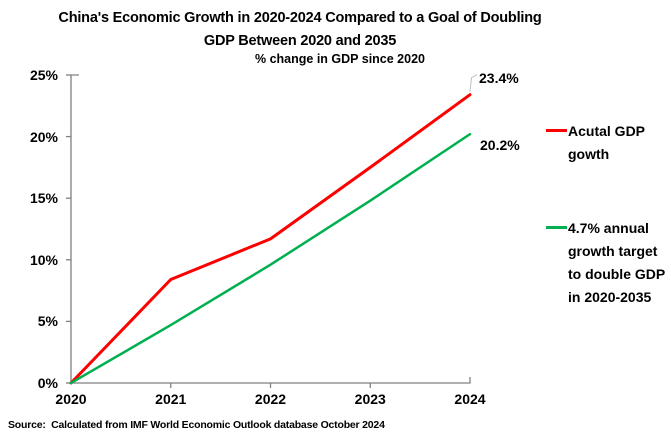 The height and width of the screenshot is (438, 671). I want to click on legend-line-green-icon, so click(556, 227).